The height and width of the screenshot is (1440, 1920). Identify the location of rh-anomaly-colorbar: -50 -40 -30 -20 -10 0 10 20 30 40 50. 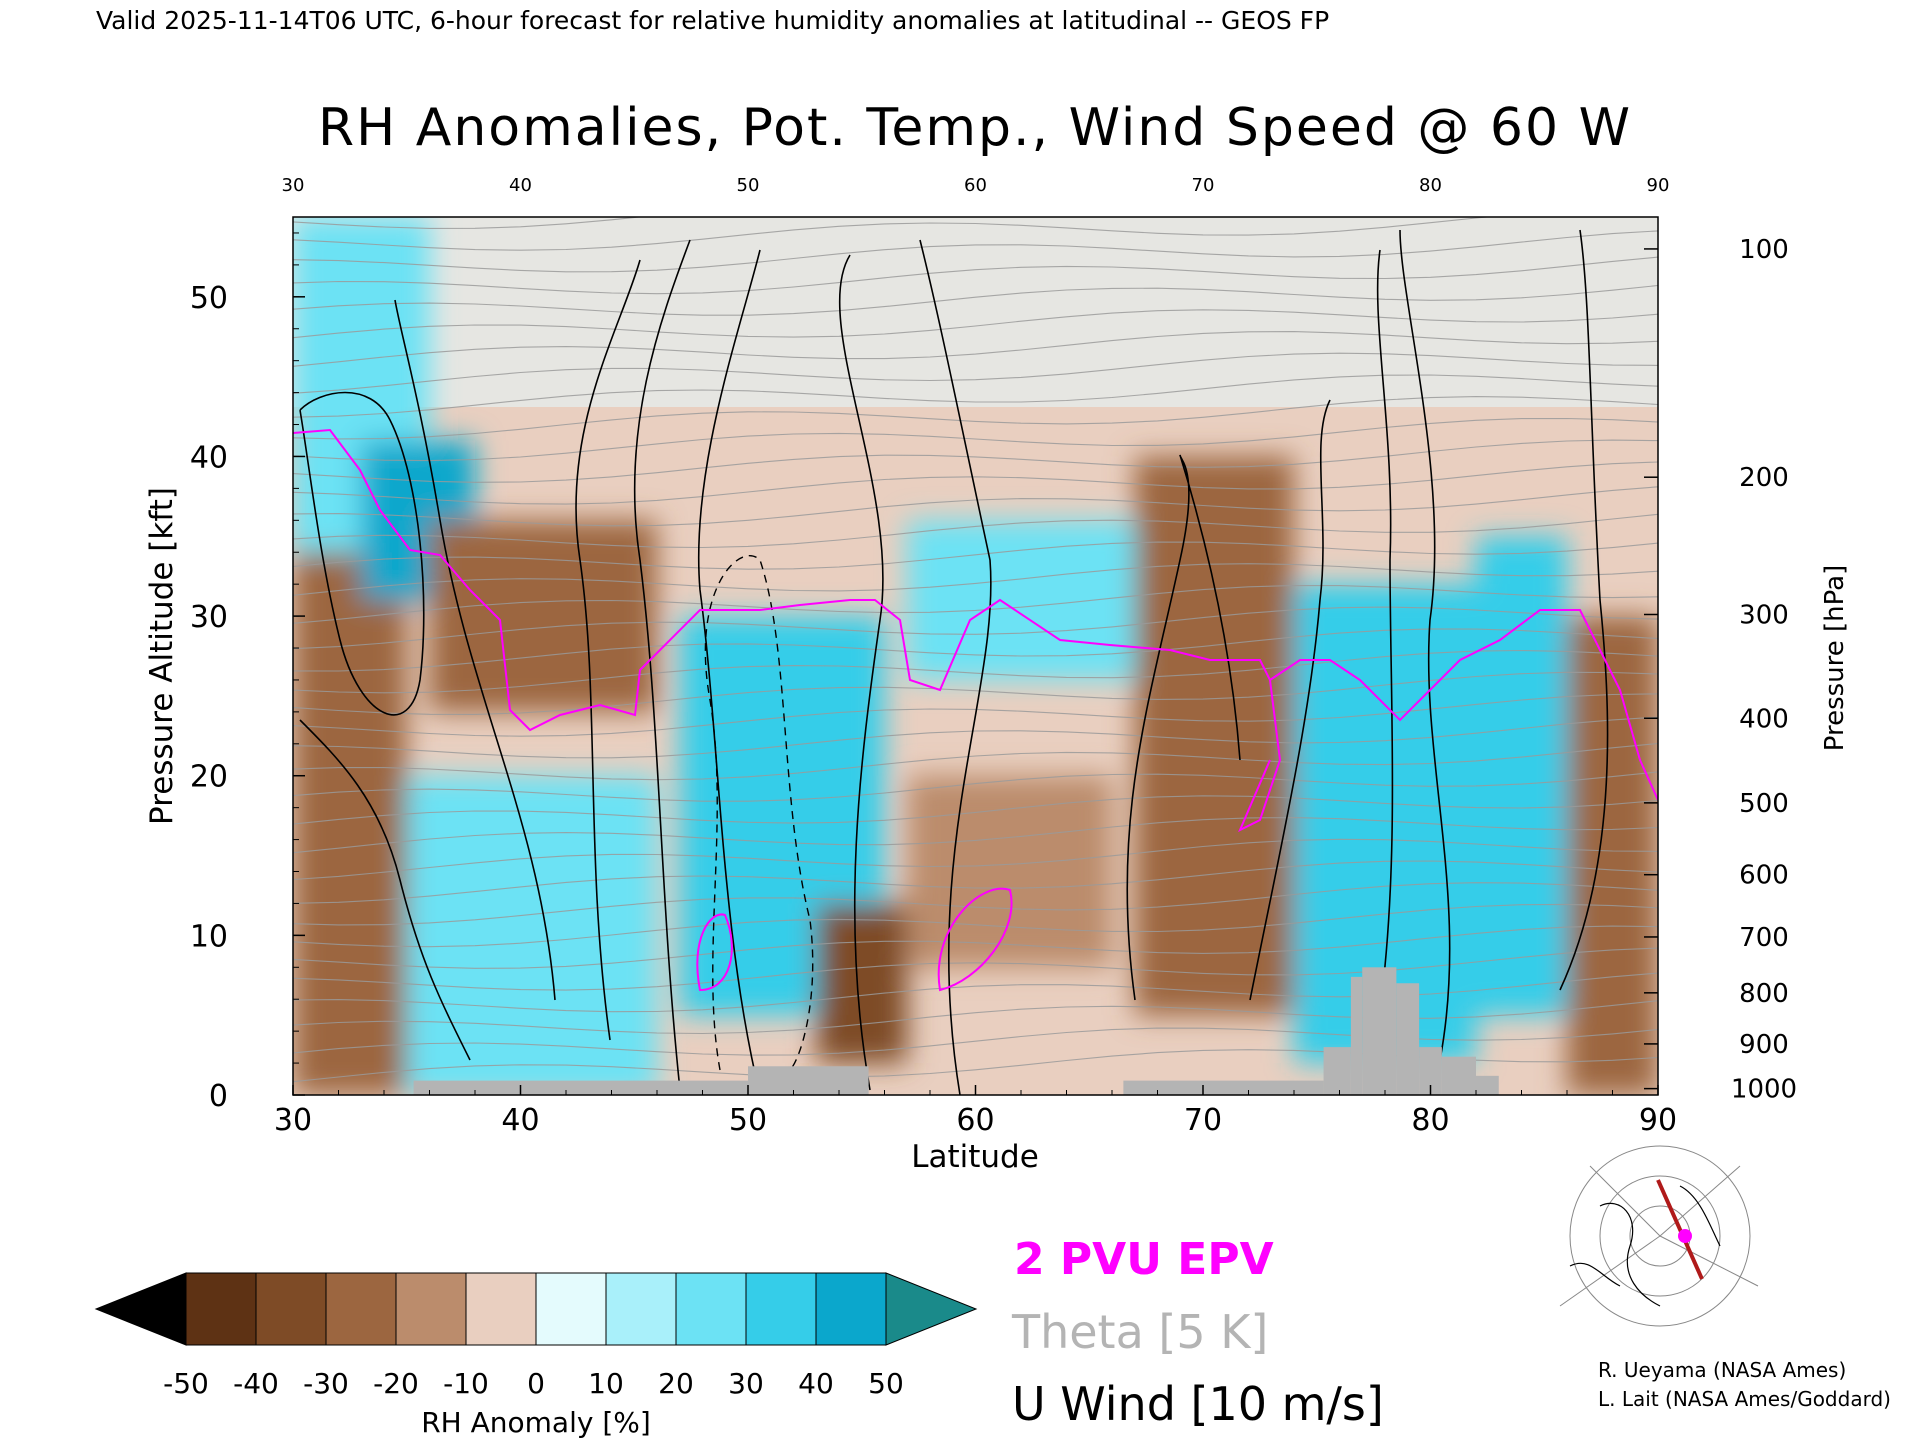
(536, 1336).